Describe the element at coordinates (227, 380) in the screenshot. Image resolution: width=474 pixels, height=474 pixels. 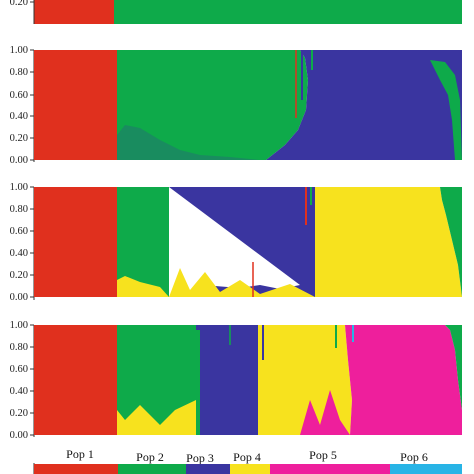
I see `panel-k6-blue-block` at that location.